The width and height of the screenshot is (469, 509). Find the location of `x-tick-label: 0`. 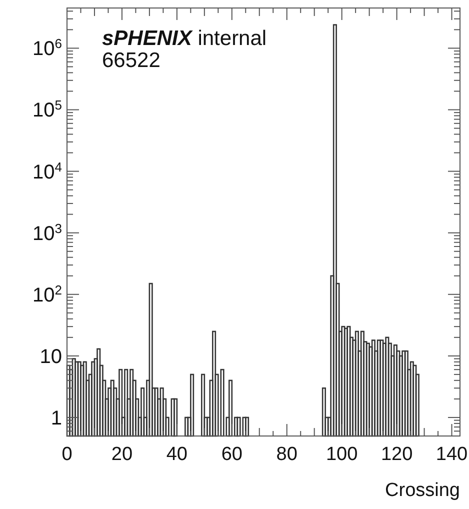

x-tick-label: 0 is located at coordinates (67, 454).